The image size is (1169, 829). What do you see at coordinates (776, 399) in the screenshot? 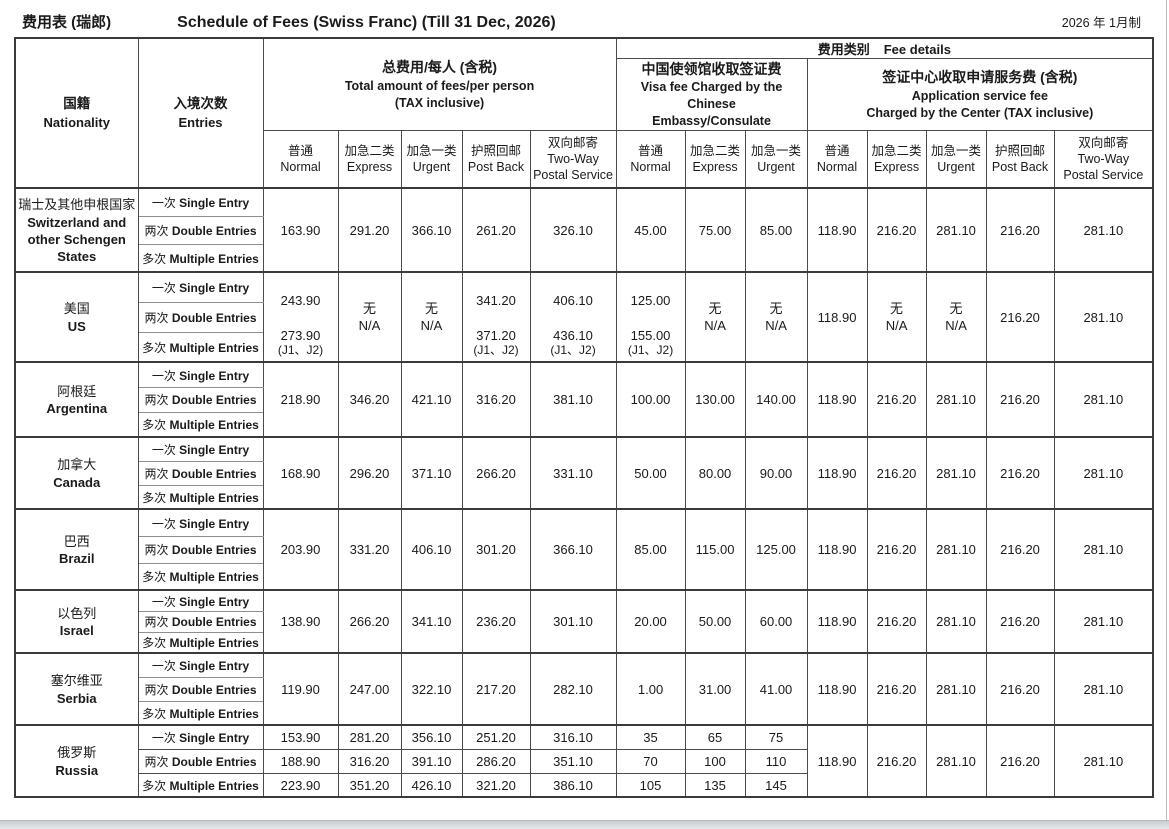
I see `fee-cell: 140.00` at bounding box center [776, 399].